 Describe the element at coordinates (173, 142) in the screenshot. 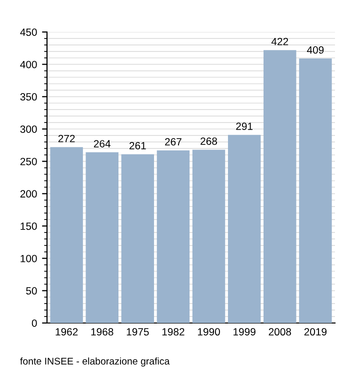

I see `data-label: 267` at that location.